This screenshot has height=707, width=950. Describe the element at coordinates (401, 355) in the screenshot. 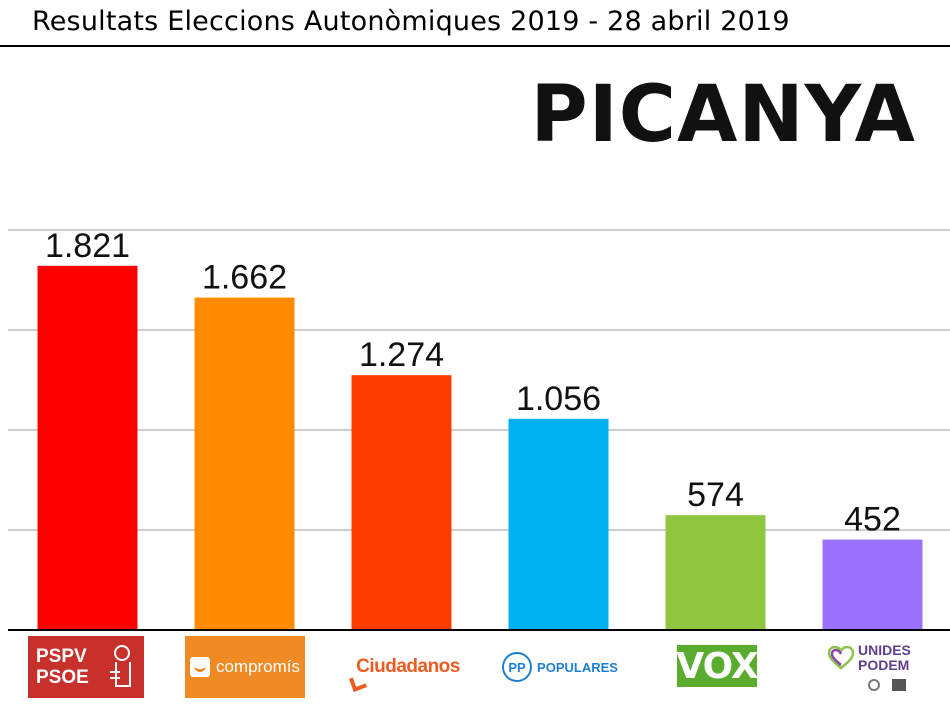

I see `data-label: 1.274` at that location.